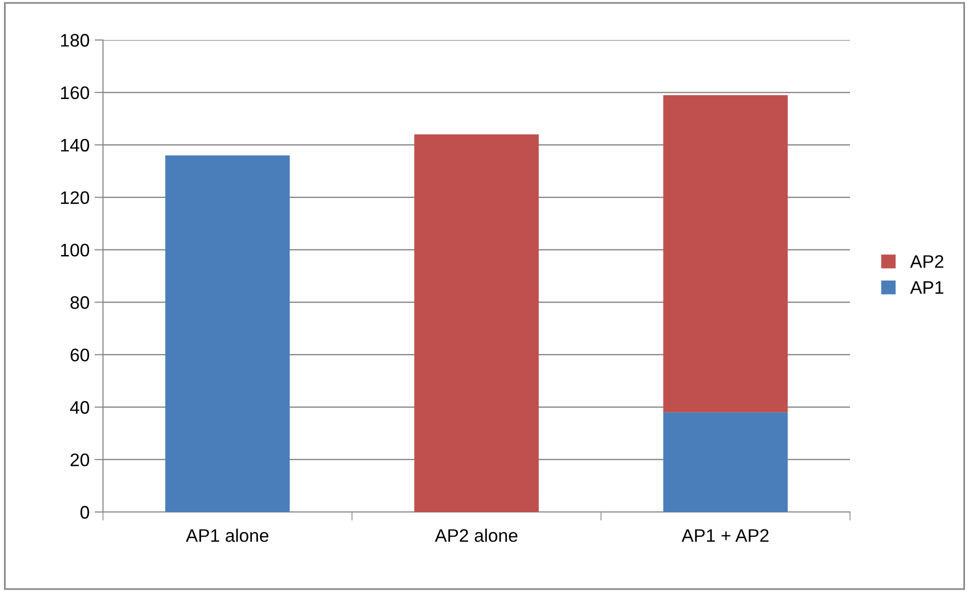 The image size is (969, 592). What do you see at coordinates (80, 355) in the screenshot?
I see `y-tick-label: 60` at bounding box center [80, 355].